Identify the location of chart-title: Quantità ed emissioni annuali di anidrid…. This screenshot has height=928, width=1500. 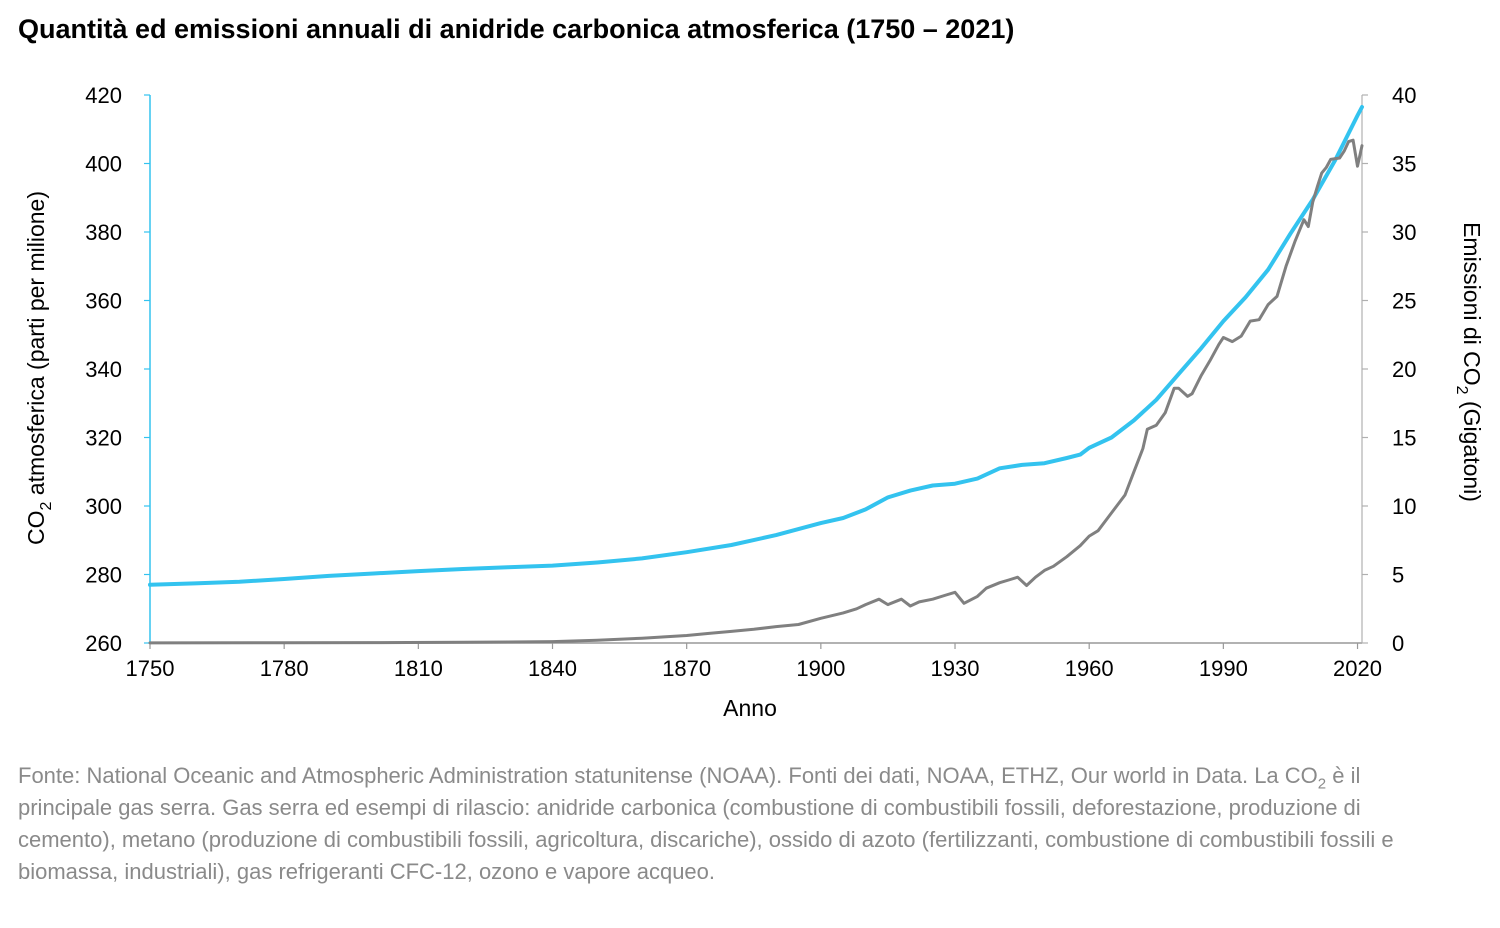
(516, 29).